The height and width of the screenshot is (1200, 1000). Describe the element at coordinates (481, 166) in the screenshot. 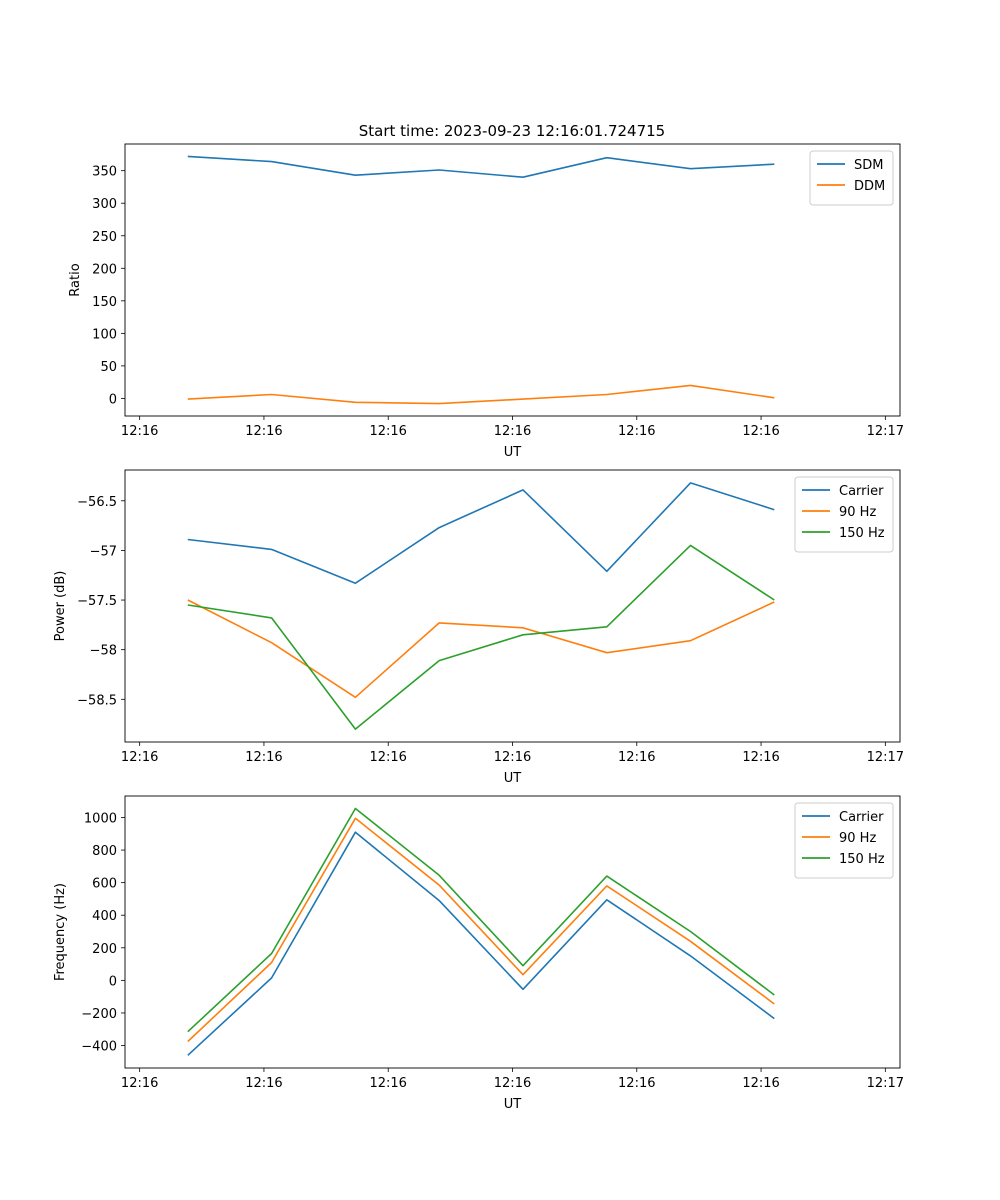

I see `series-line-sdm` at that location.